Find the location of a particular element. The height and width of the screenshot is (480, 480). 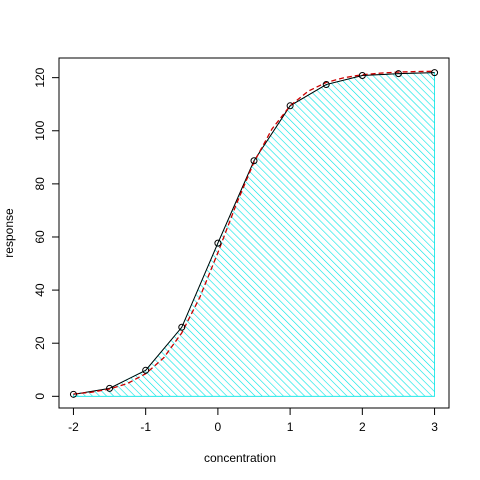

x-tick-label: 1 is located at coordinates (290, 427).